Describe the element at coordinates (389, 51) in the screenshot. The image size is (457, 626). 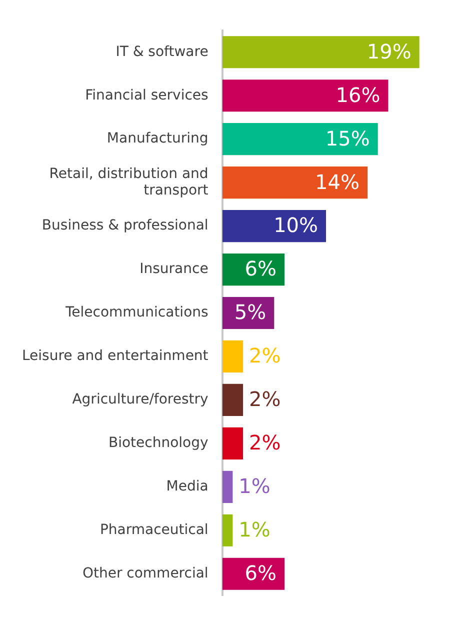
I see `data-label: 19%` at that location.